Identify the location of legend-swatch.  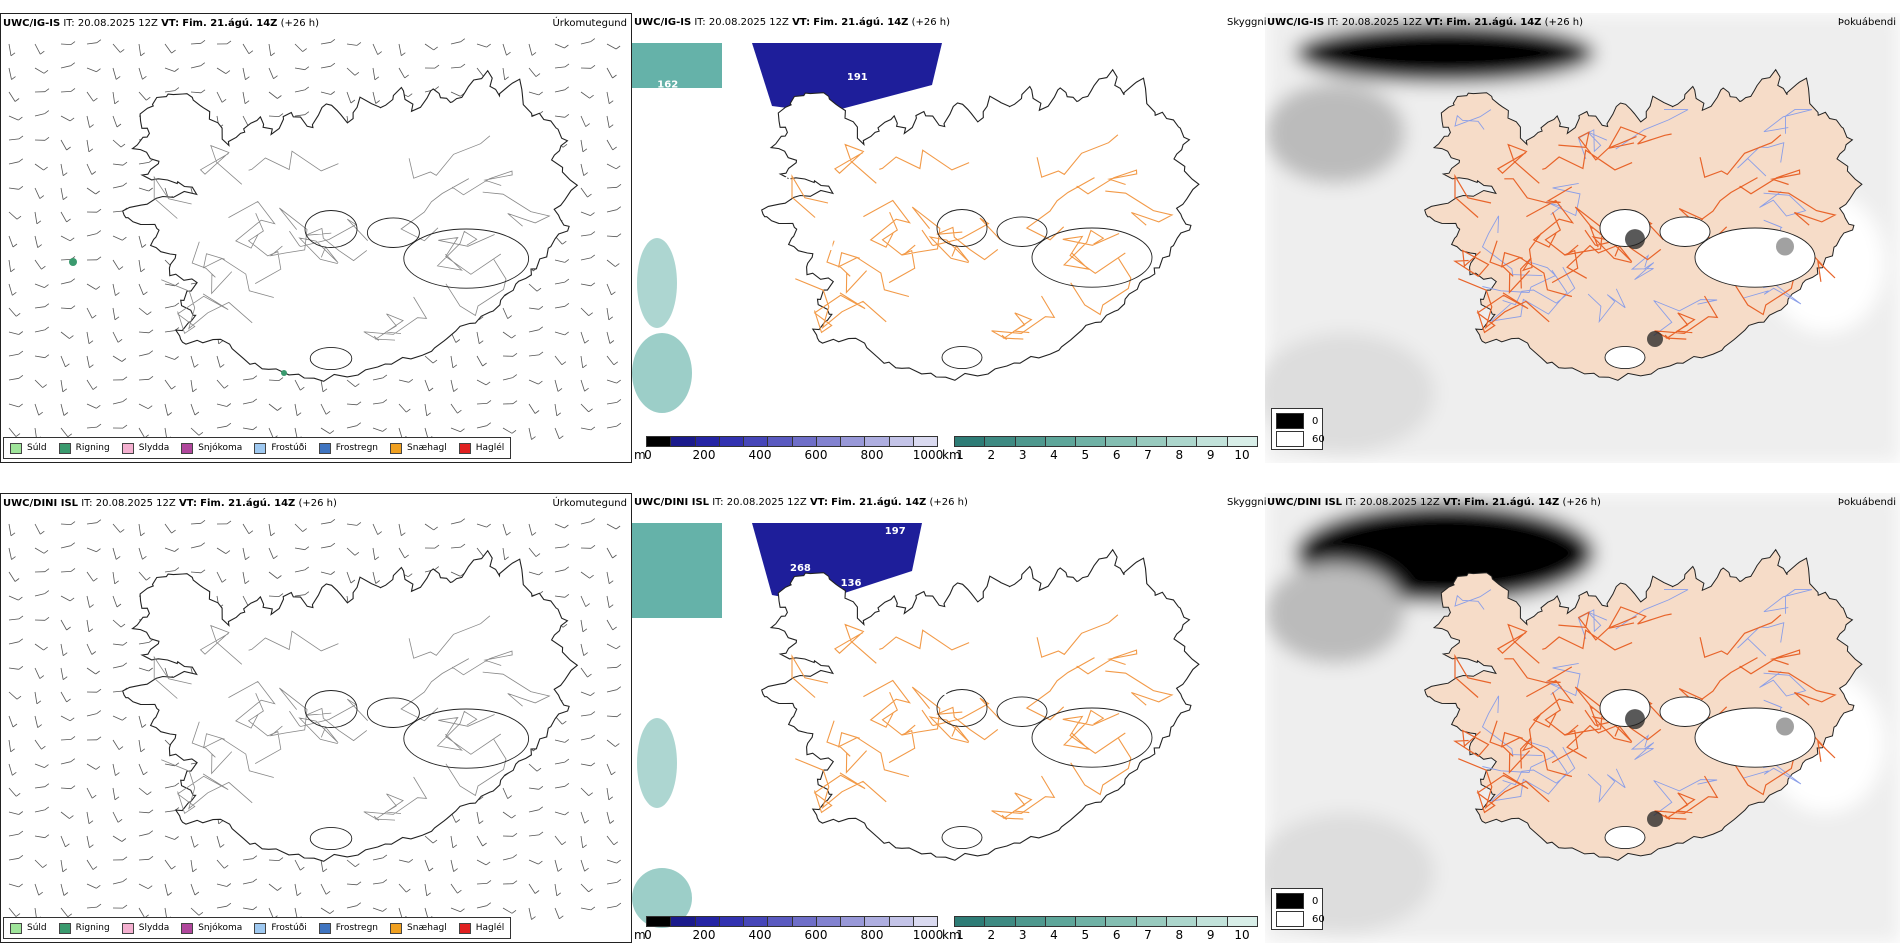
(64, 448).